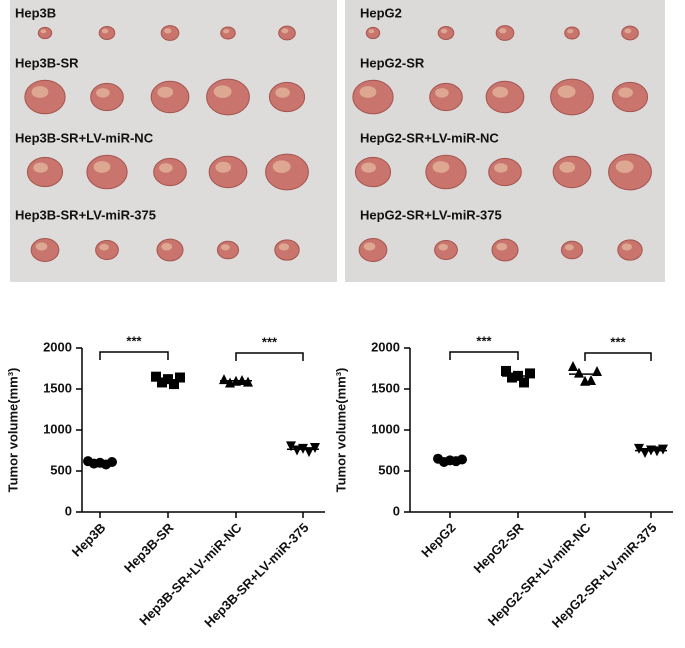 This screenshot has width=685, height=648. I want to click on significance-label: ***, so click(270, 341).